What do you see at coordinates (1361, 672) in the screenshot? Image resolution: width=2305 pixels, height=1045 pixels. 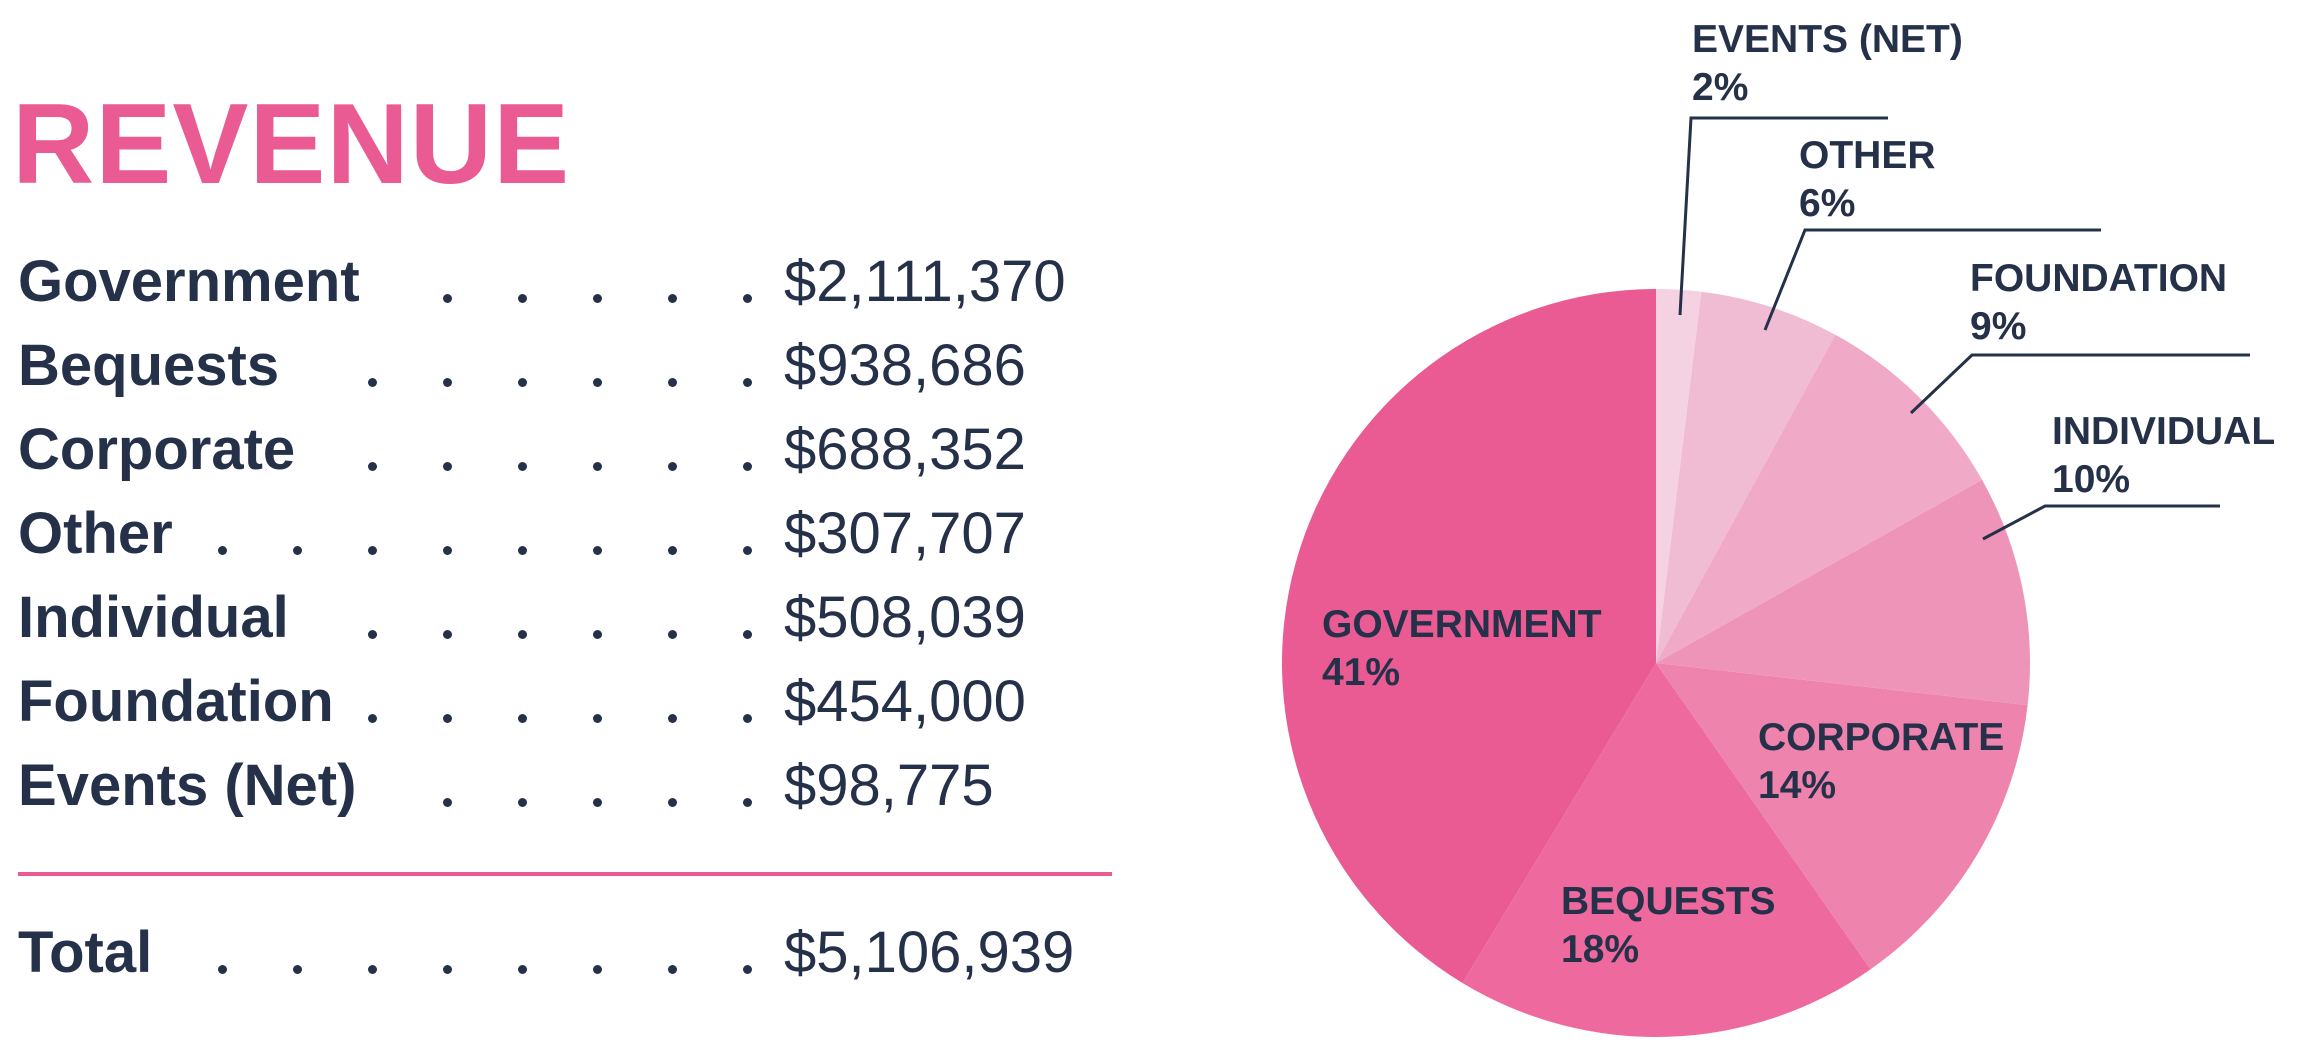 I see `slice-percent-government: 41%` at bounding box center [1361, 672].